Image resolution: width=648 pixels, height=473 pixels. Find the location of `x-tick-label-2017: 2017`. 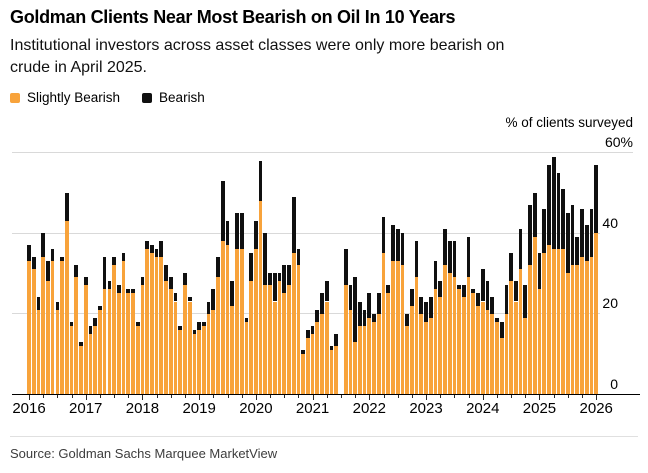

x-tick-label-2017: 2017 is located at coordinates (86, 408).